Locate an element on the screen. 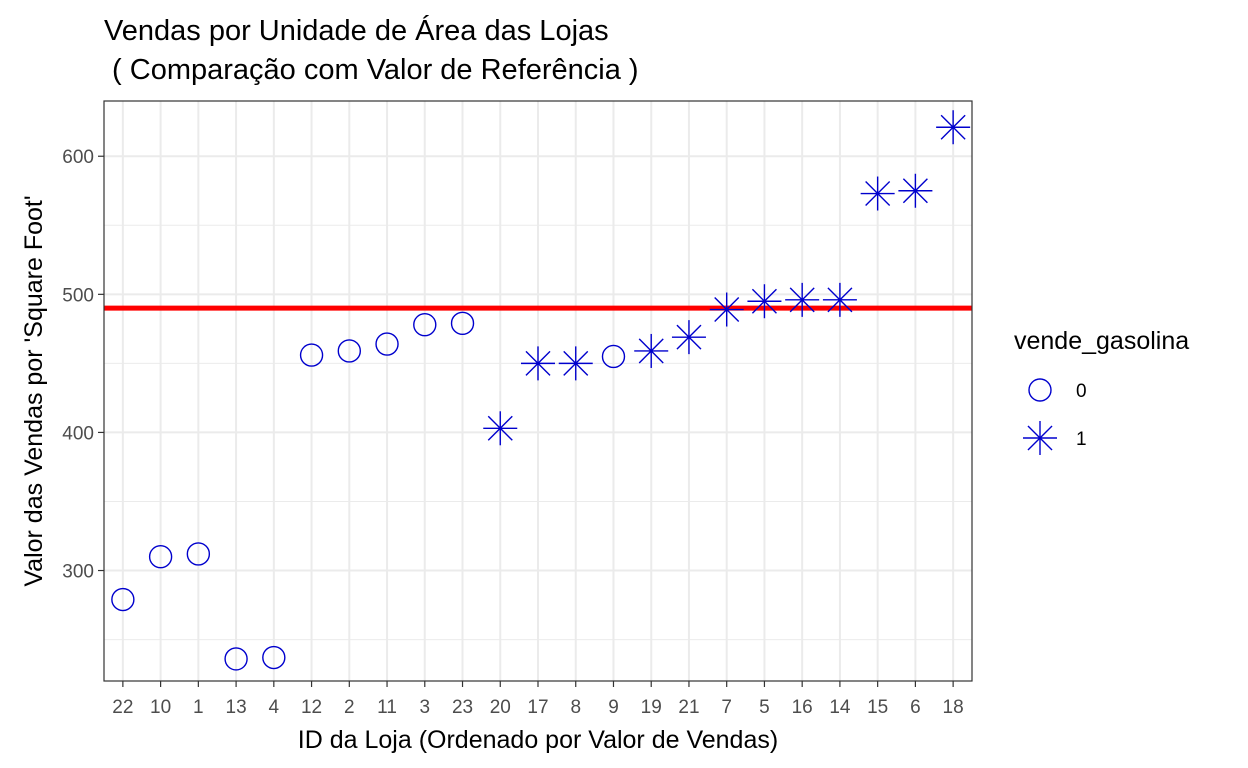 Image resolution: width=1248 pixels, height=768 pixels. legend-item: 1 is located at coordinates (1055, 438).